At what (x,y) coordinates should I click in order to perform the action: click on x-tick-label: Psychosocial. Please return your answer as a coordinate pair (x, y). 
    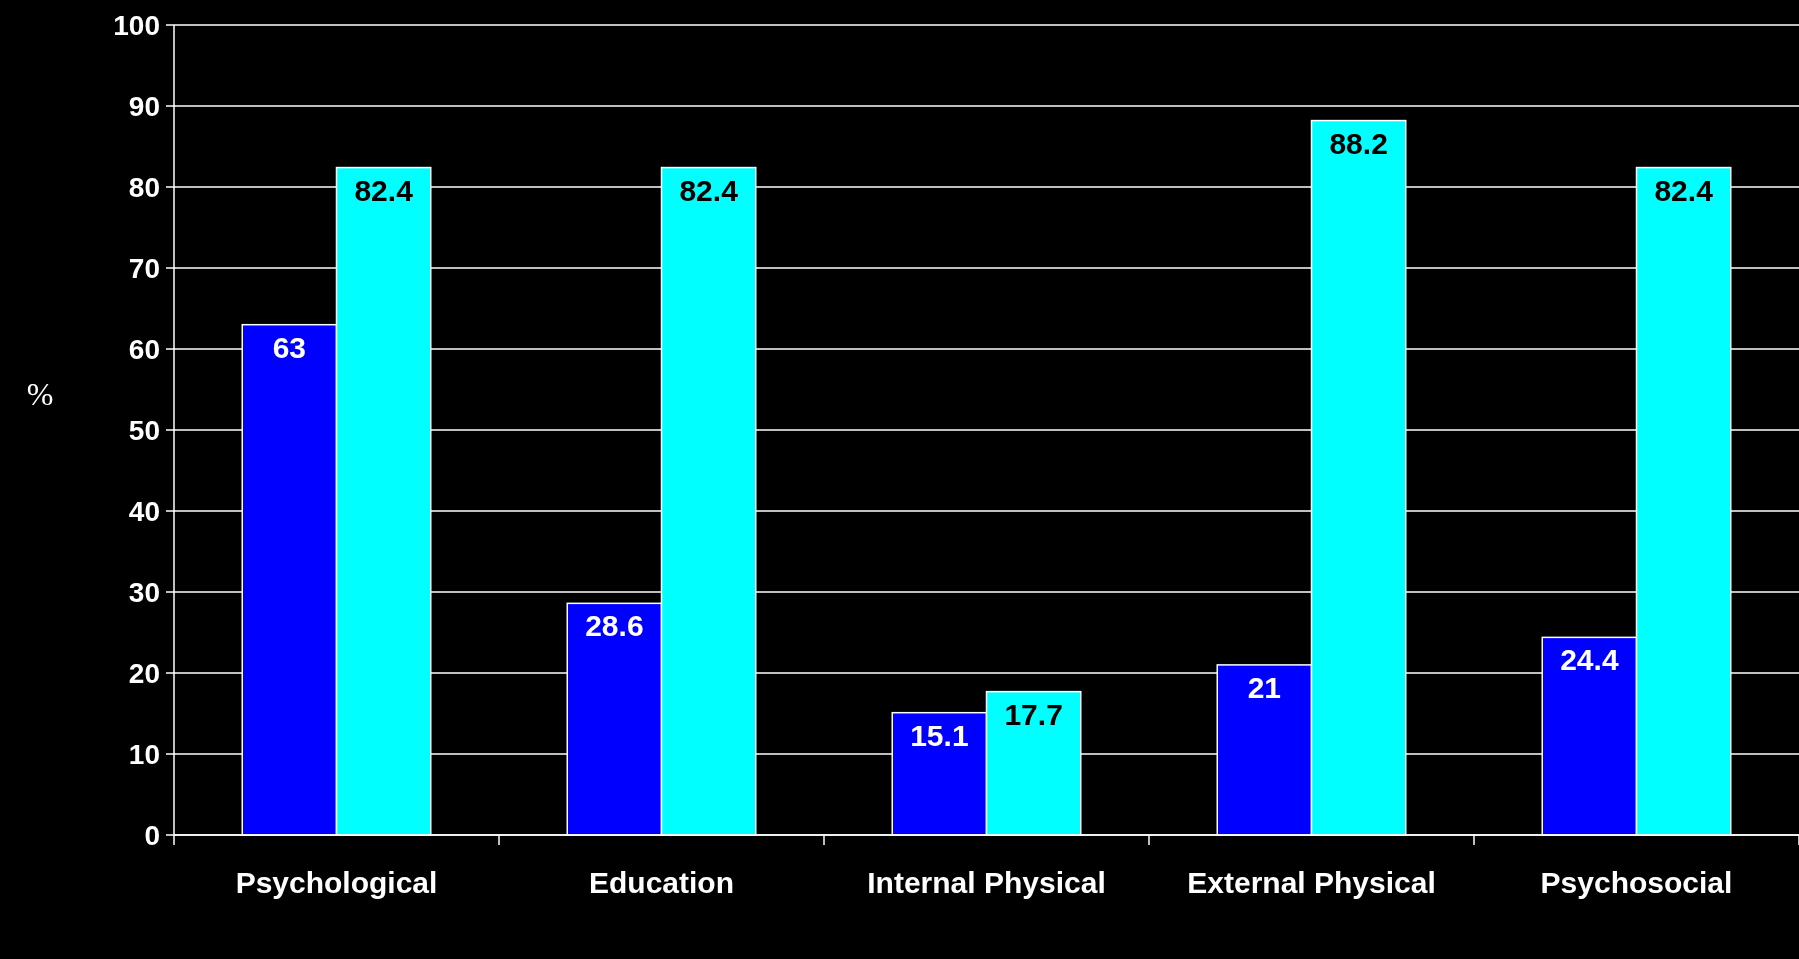
    Looking at the image, I should click on (1636, 882).